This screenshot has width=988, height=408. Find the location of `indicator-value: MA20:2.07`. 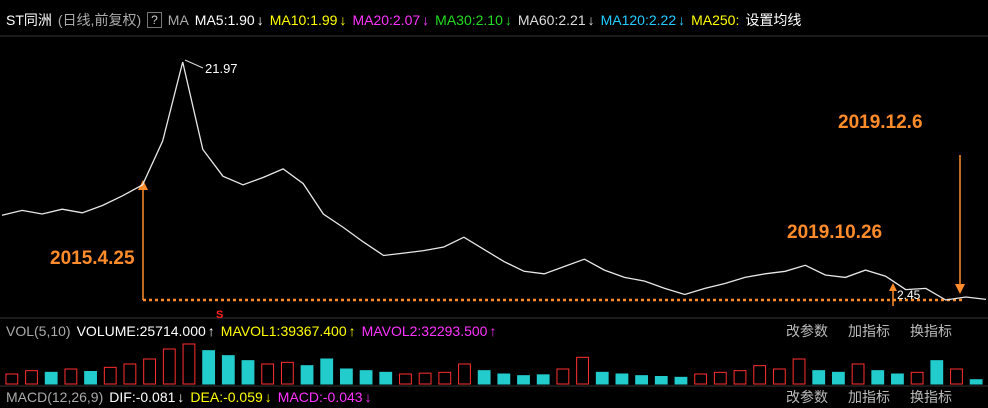

indicator-value: MA20:2.07 is located at coordinates (386, 20).